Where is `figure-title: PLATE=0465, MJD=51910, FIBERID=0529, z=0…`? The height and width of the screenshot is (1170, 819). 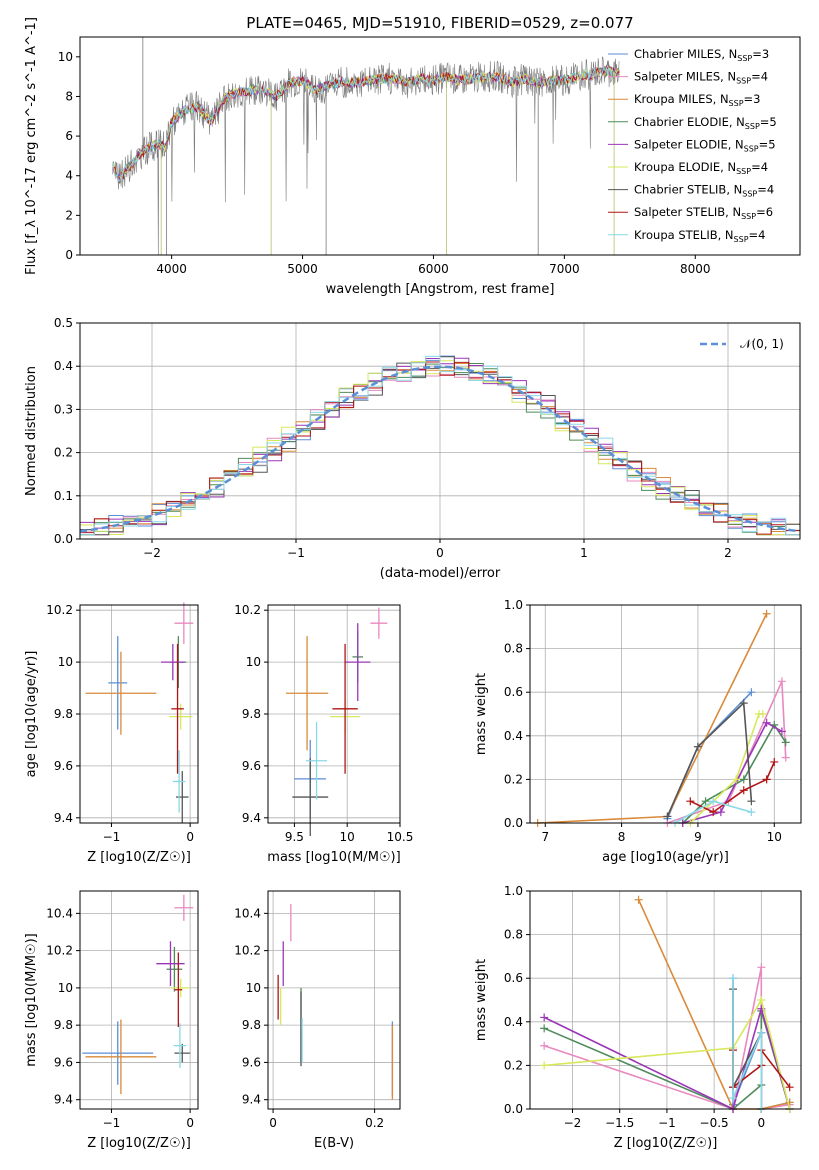
figure-title: PLATE=0465, MJD=51910, FIBERID=0529, z=0… is located at coordinates (439, 23).